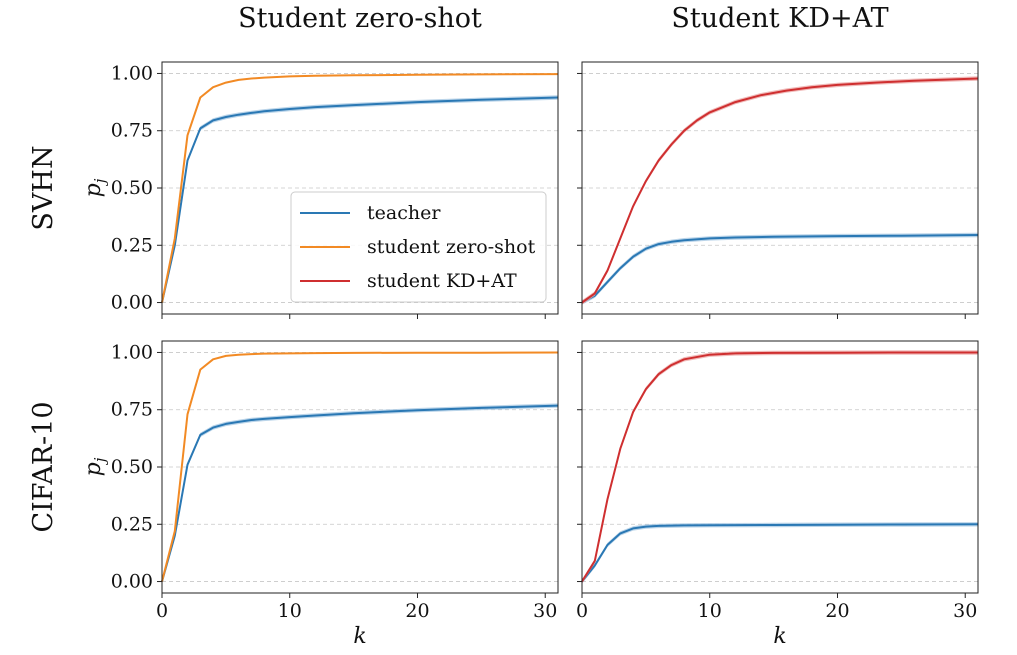  What do you see at coordinates (43, 466) in the screenshot?
I see `row-title-cifar10: CIFAR-10` at bounding box center [43, 466].